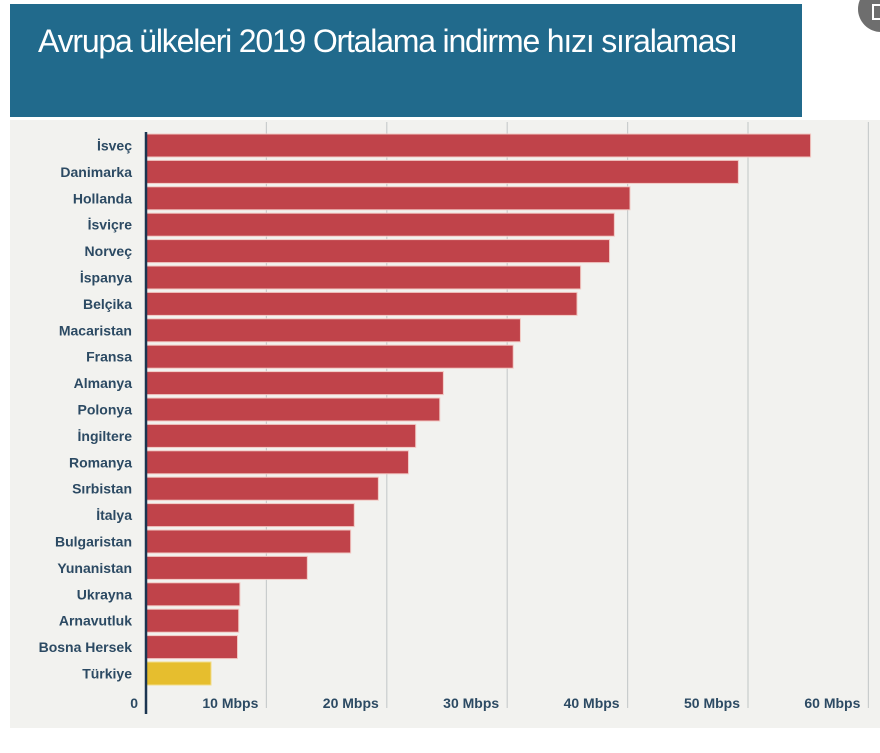 The height and width of the screenshot is (753, 880). I want to click on category-label: Polonya, so click(105, 410).